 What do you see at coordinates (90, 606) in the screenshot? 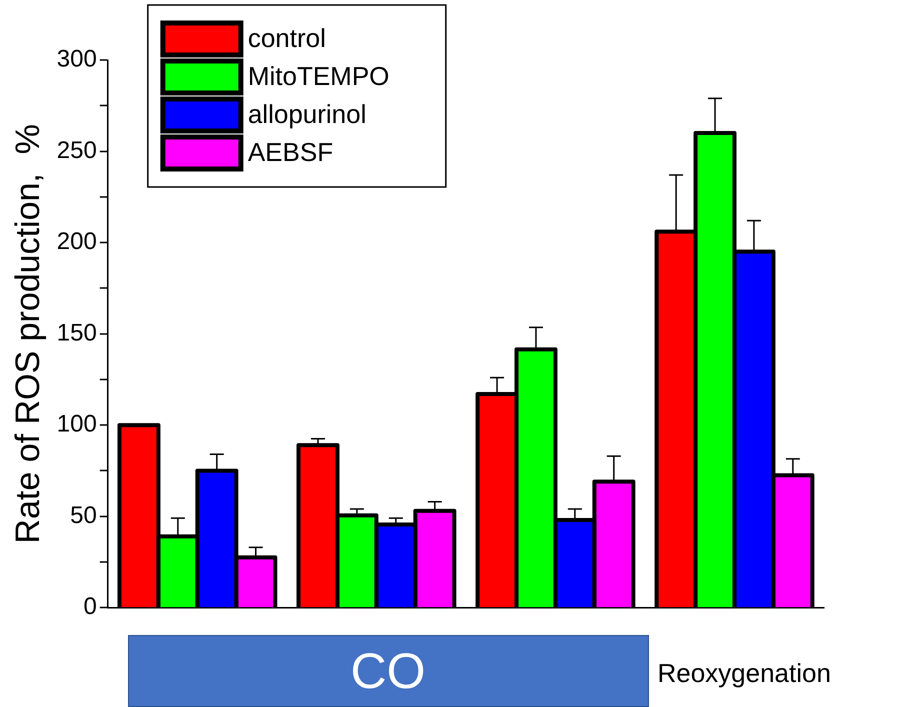
I see `y-tick-label: 0` at bounding box center [90, 606].